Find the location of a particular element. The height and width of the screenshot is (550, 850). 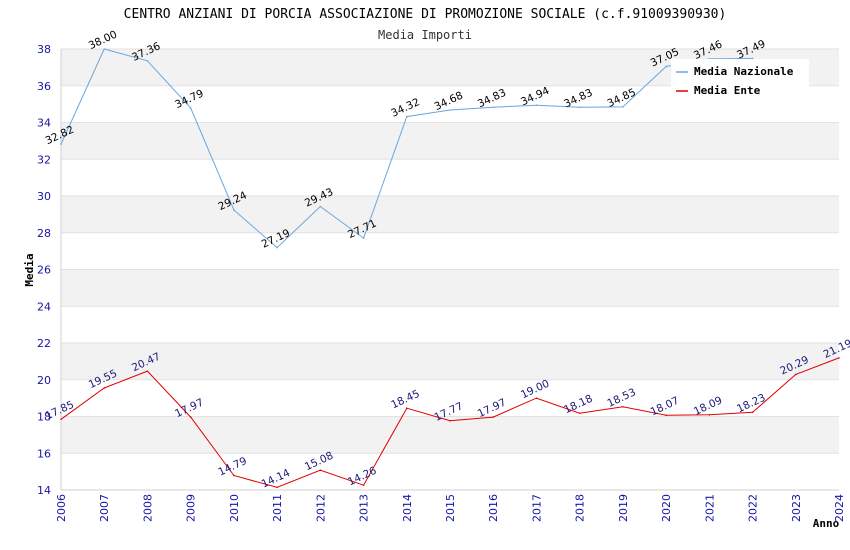

y-axis-ticks: 14 16 18 20 22 24 26 28 30 32 34 36 38 is located at coordinates (44, 270).